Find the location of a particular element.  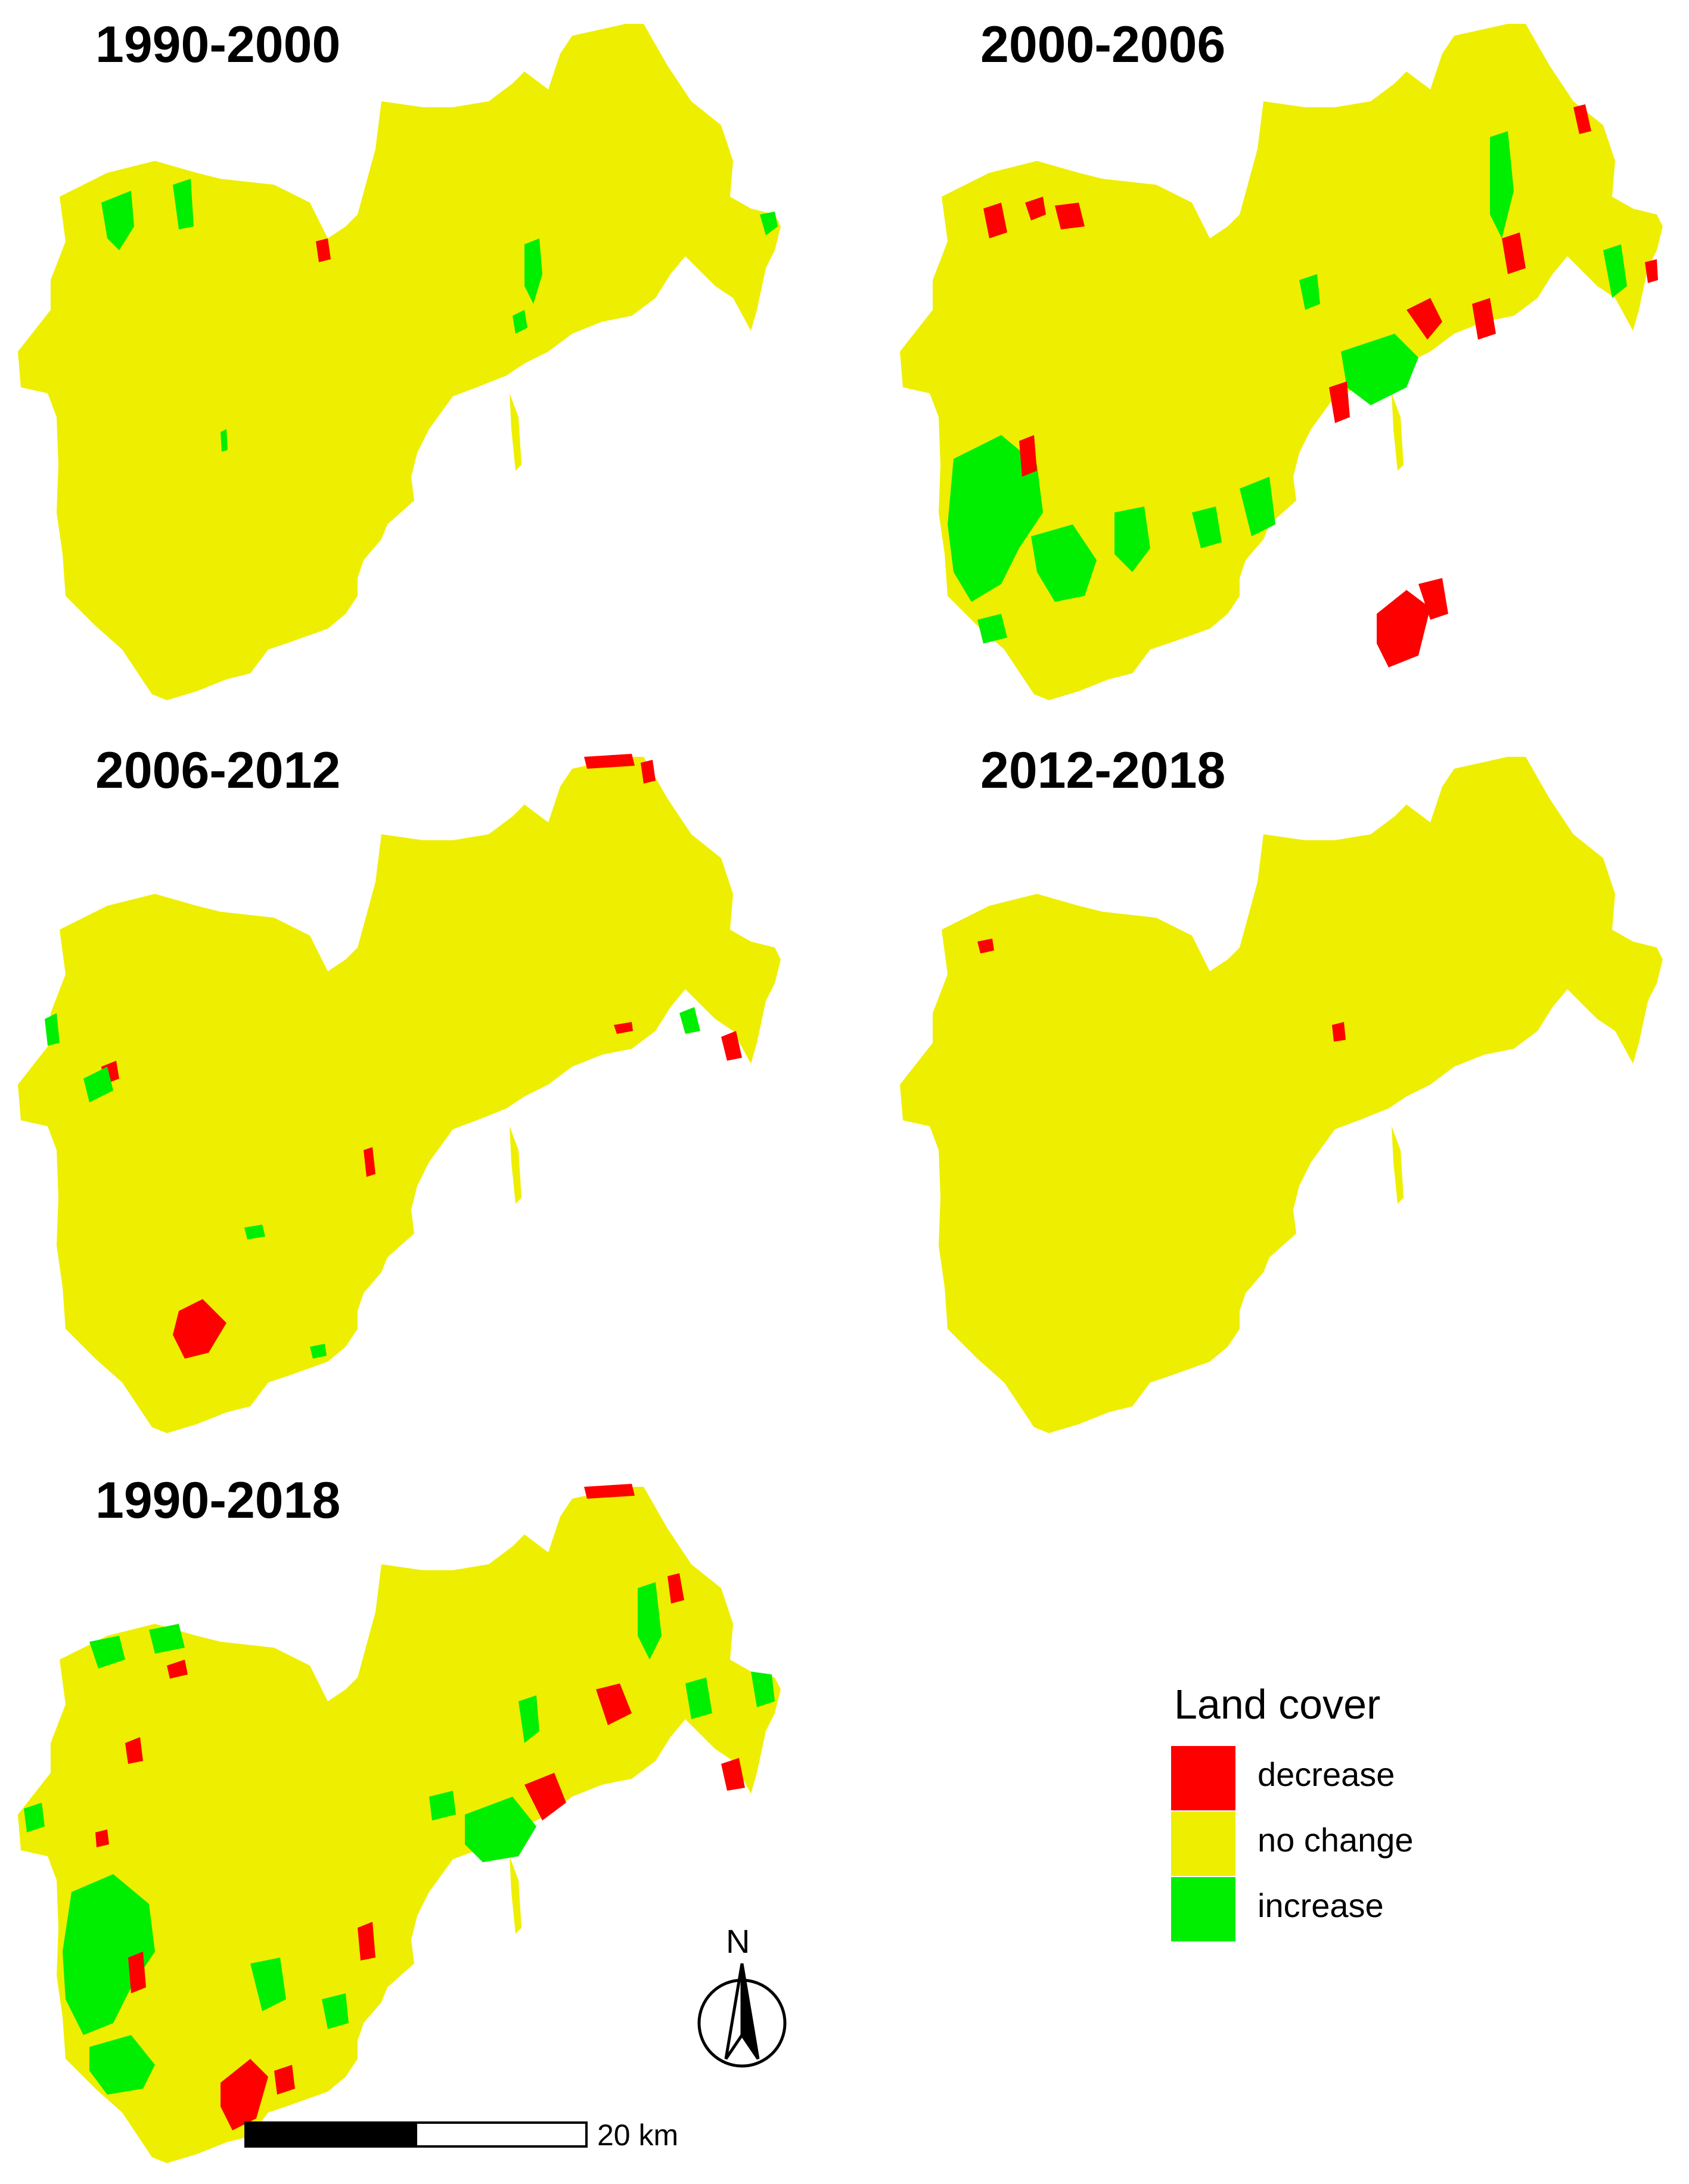

panel-title: 2012-2018 is located at coordinates (1103, 770).